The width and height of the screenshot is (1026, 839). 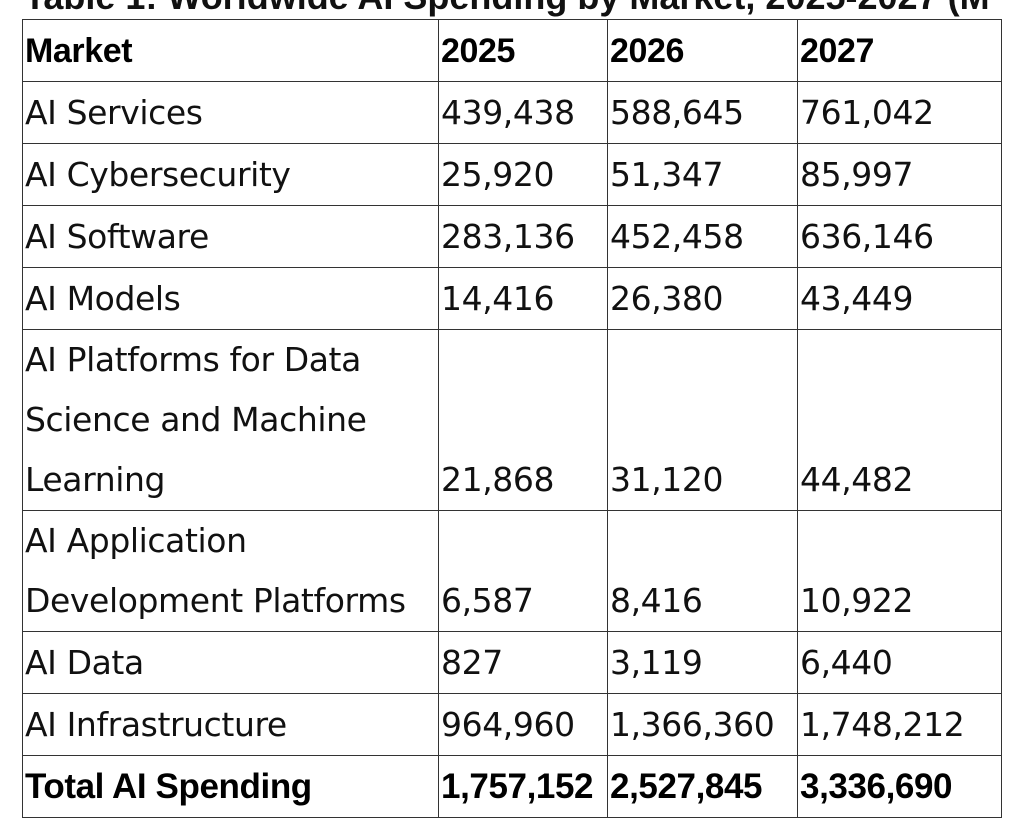 What do you see at coordinates (899, 298) in the screenshot?
I see `value-cell-2027: 43,449` at bounding box center [899, 298].